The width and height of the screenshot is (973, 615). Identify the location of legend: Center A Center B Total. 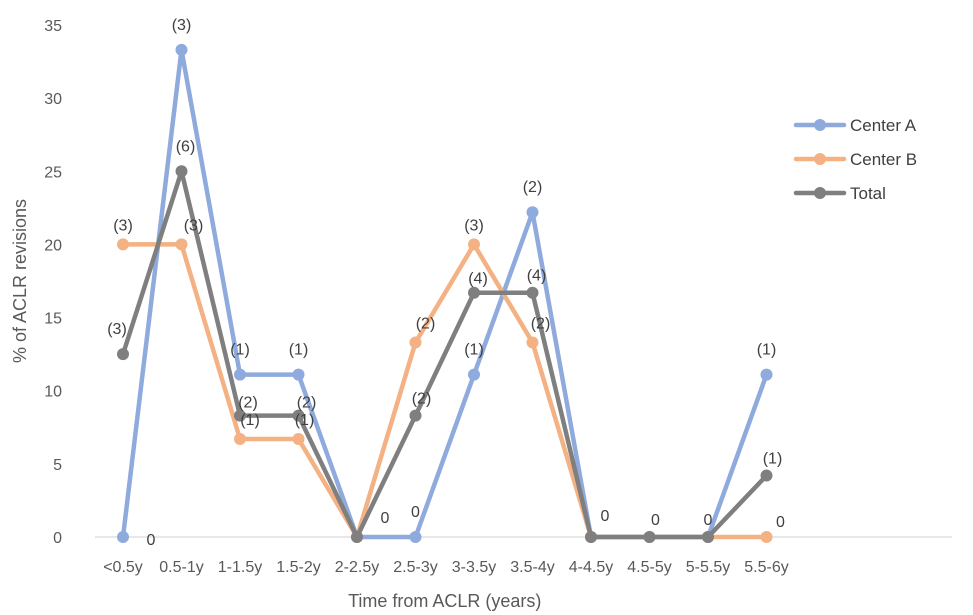
(855, 159).